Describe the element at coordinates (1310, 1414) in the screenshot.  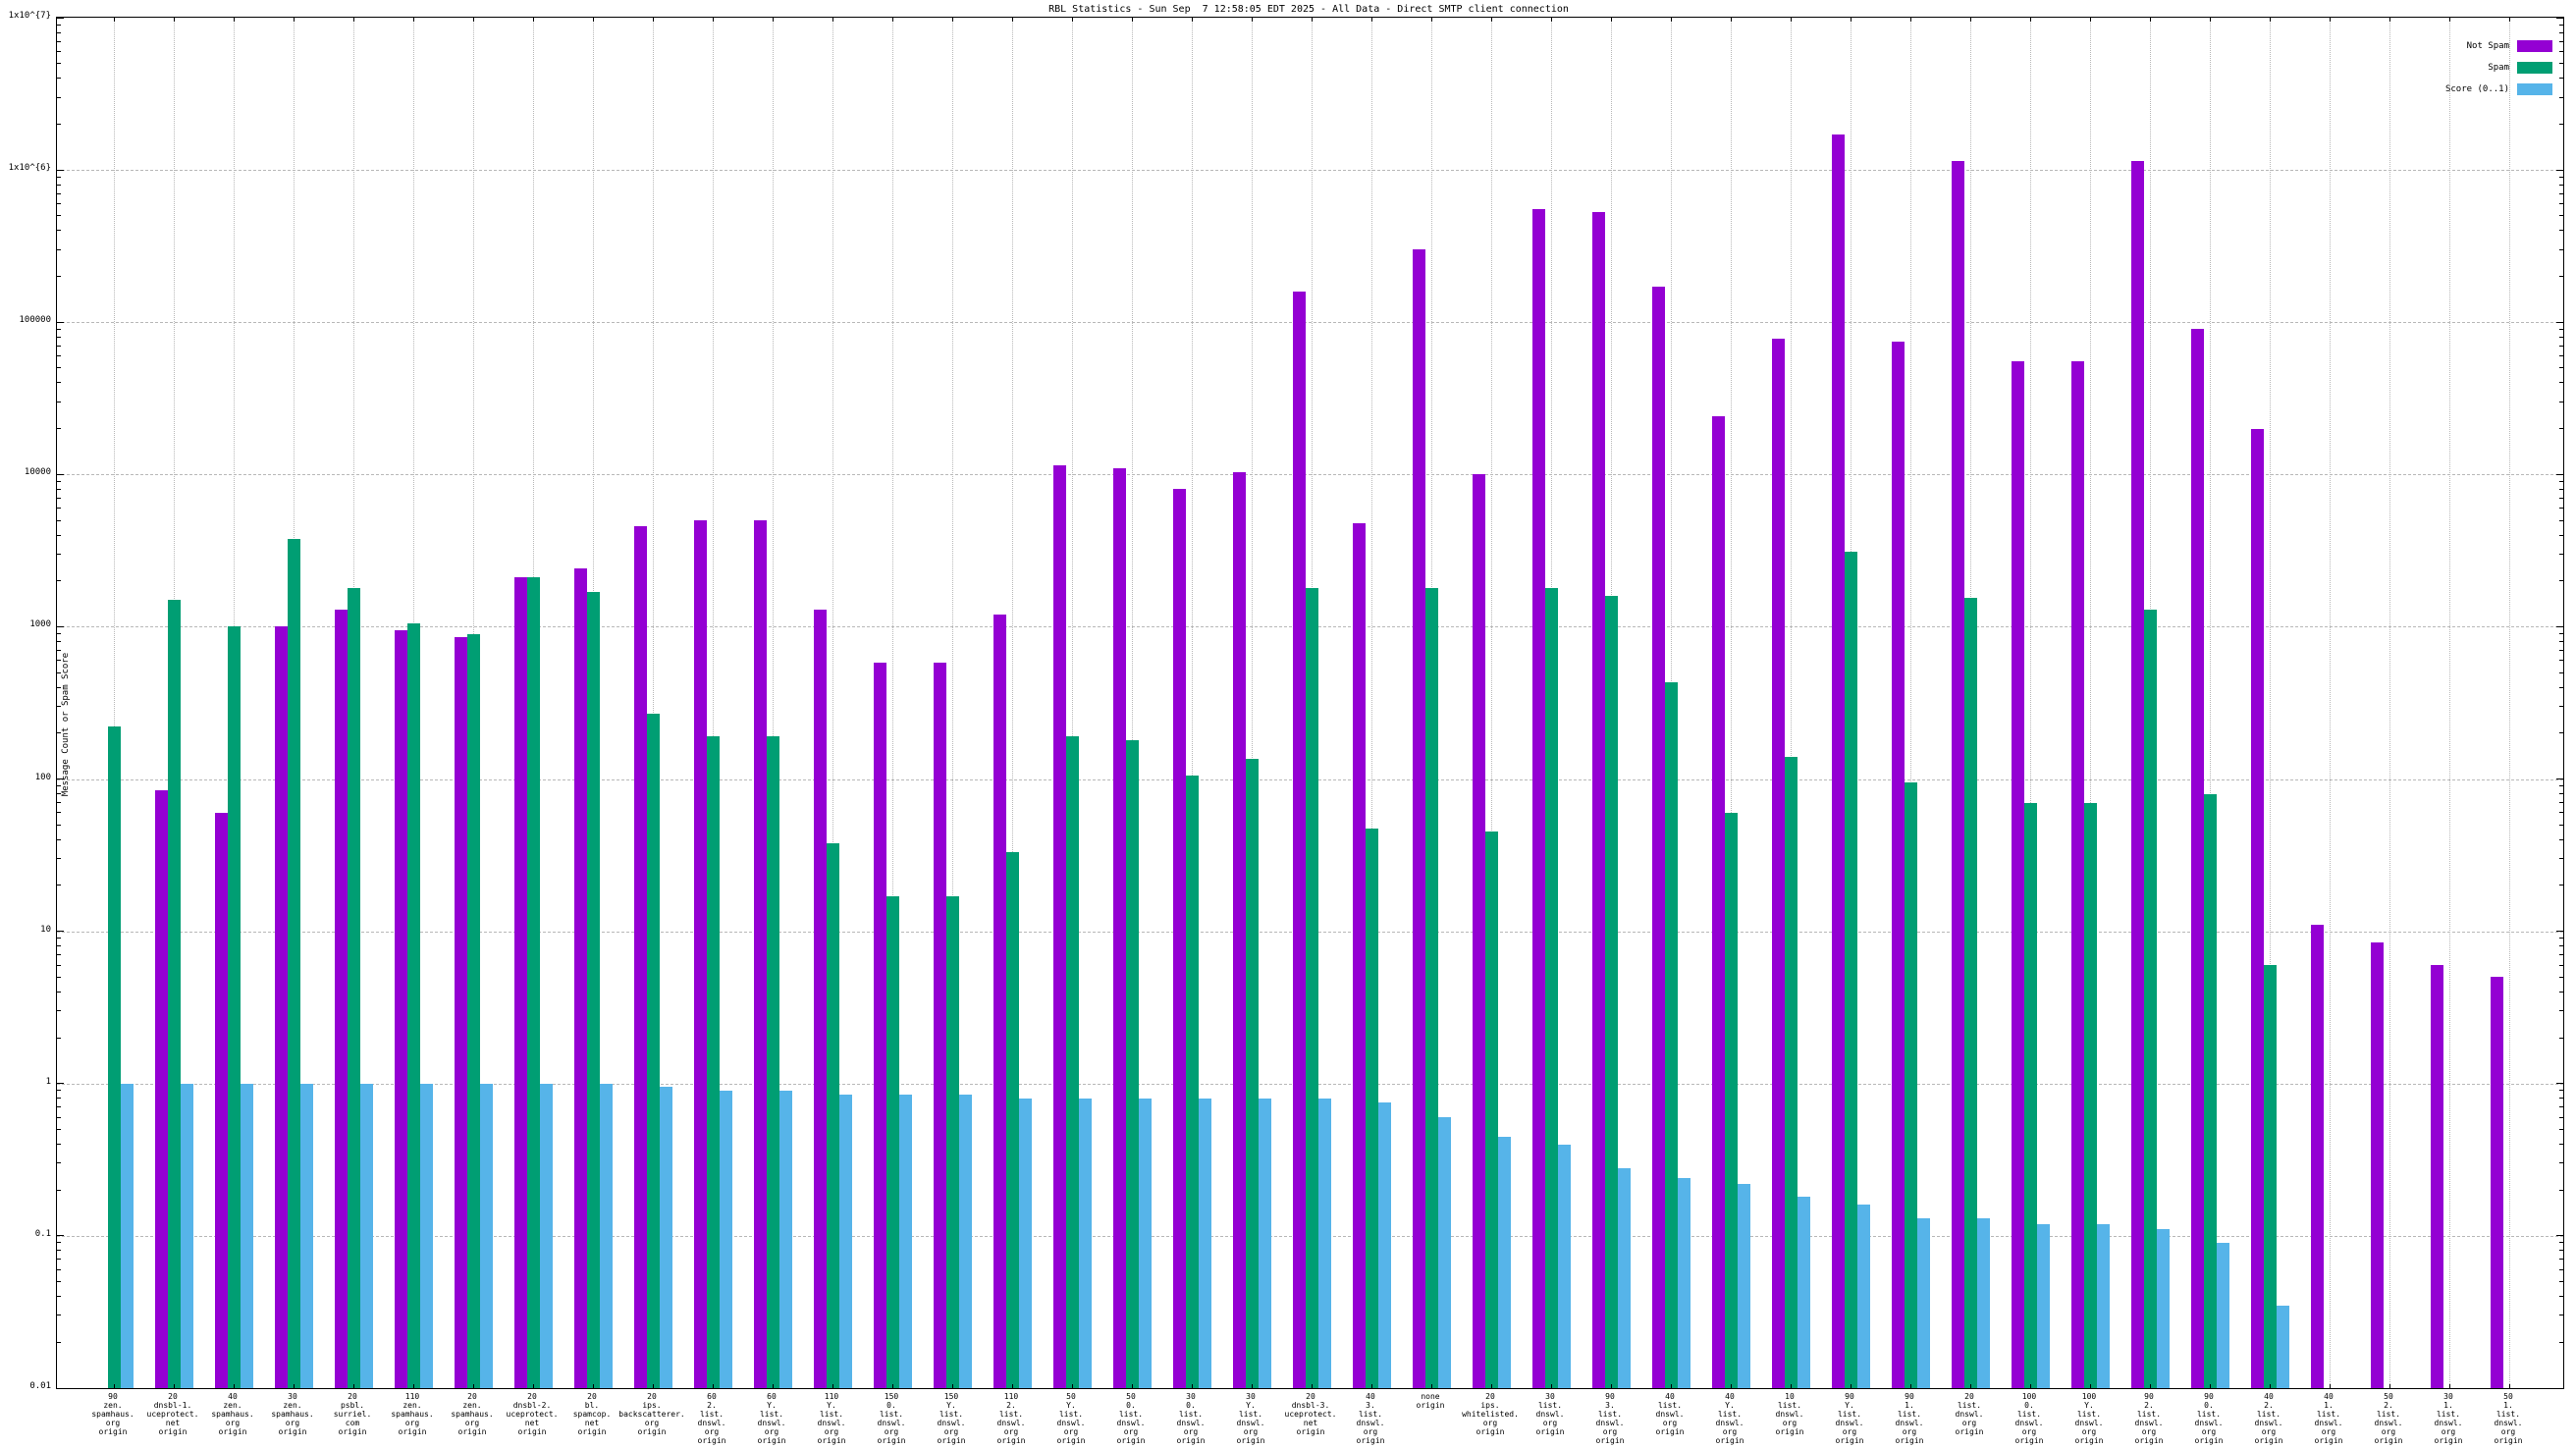
I see `category-label: 20 dnsbl-3. uceprotect. net origin` at that location.